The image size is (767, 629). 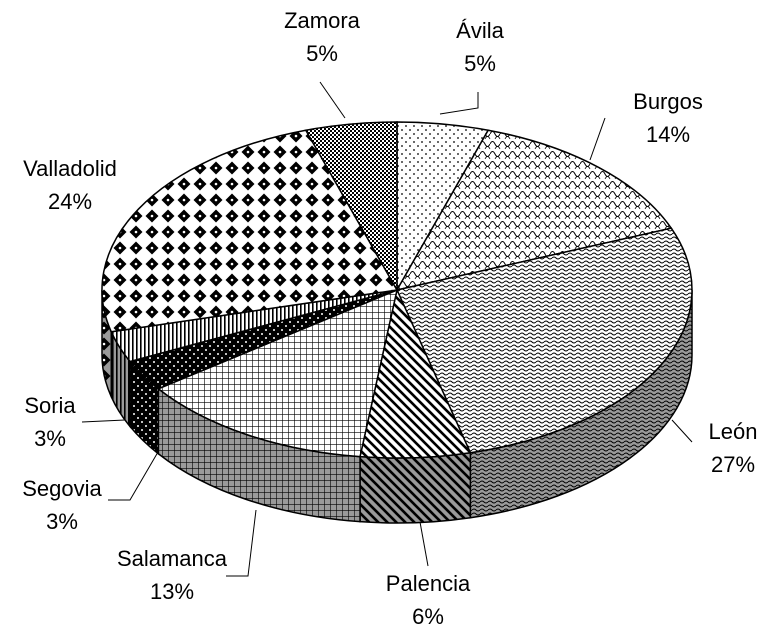 I want to click on slice-label: Ávila, so click(x=480, y=30).